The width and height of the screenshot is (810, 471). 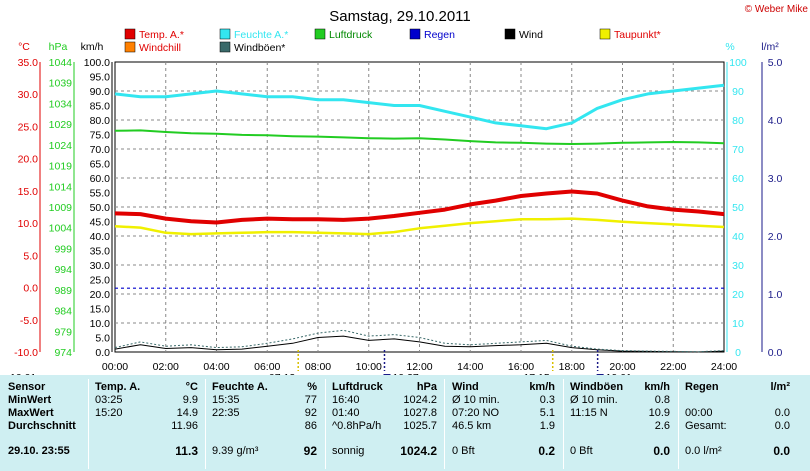 I want to click on x-tick-label: 12:00, so click(x=419, y=367).